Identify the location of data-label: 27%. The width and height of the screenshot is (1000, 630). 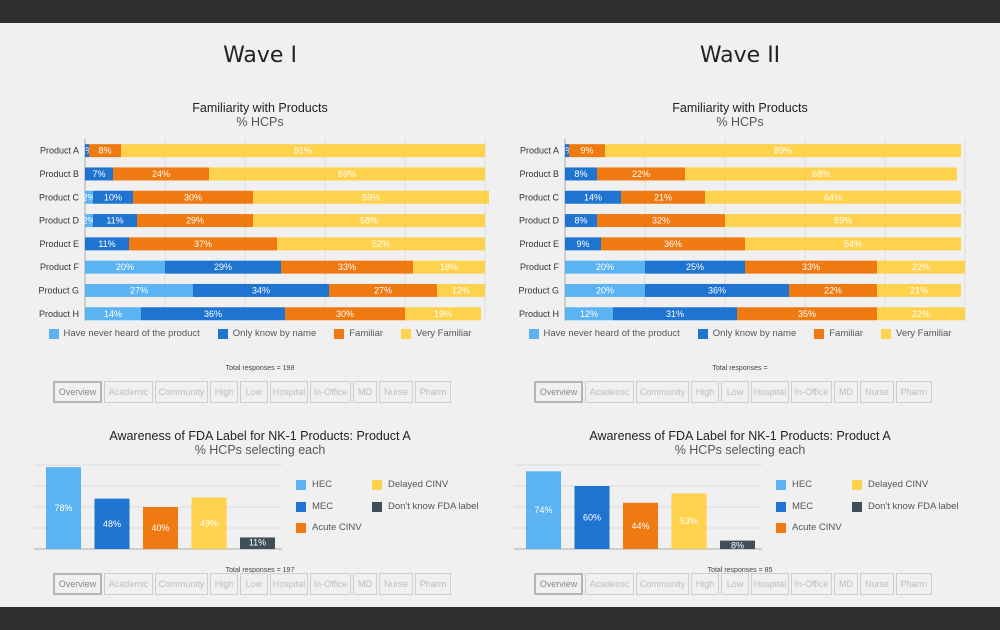
(383, 290).